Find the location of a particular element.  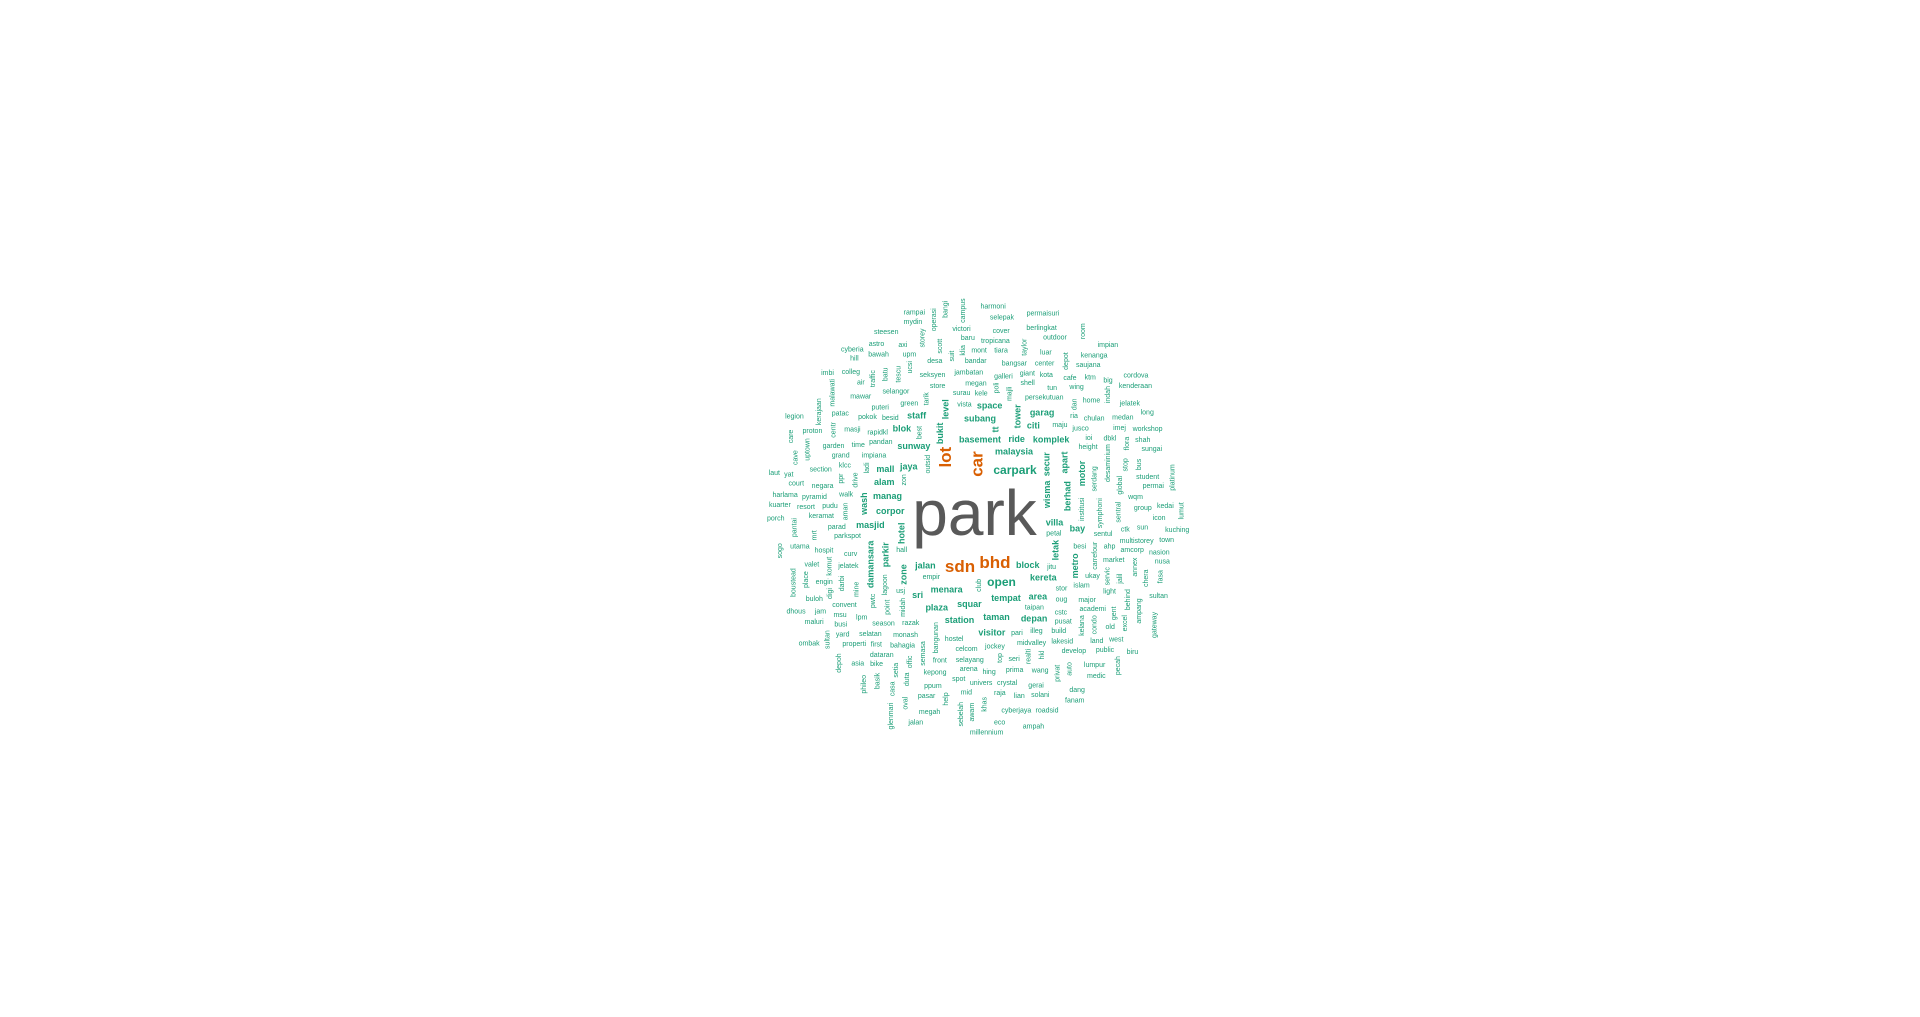

word-millennium: millennium is located at coordinates (987, 733).